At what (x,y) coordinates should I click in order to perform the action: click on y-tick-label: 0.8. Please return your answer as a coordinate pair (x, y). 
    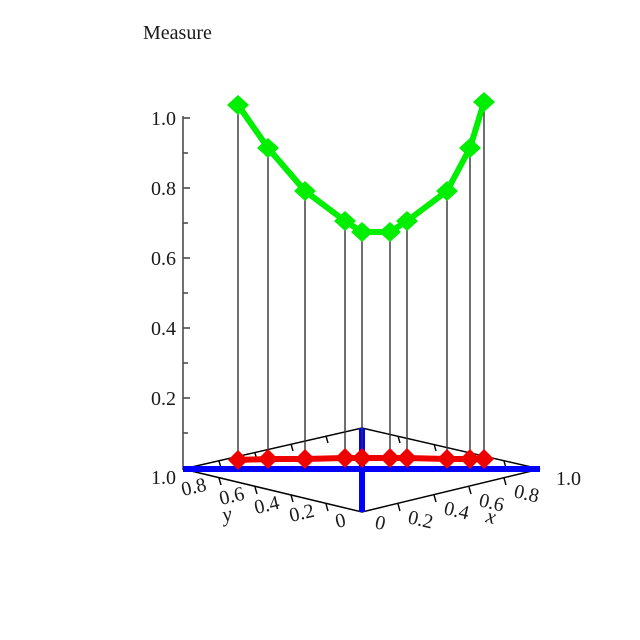
    Looking at the image, I should click on (193, 487).